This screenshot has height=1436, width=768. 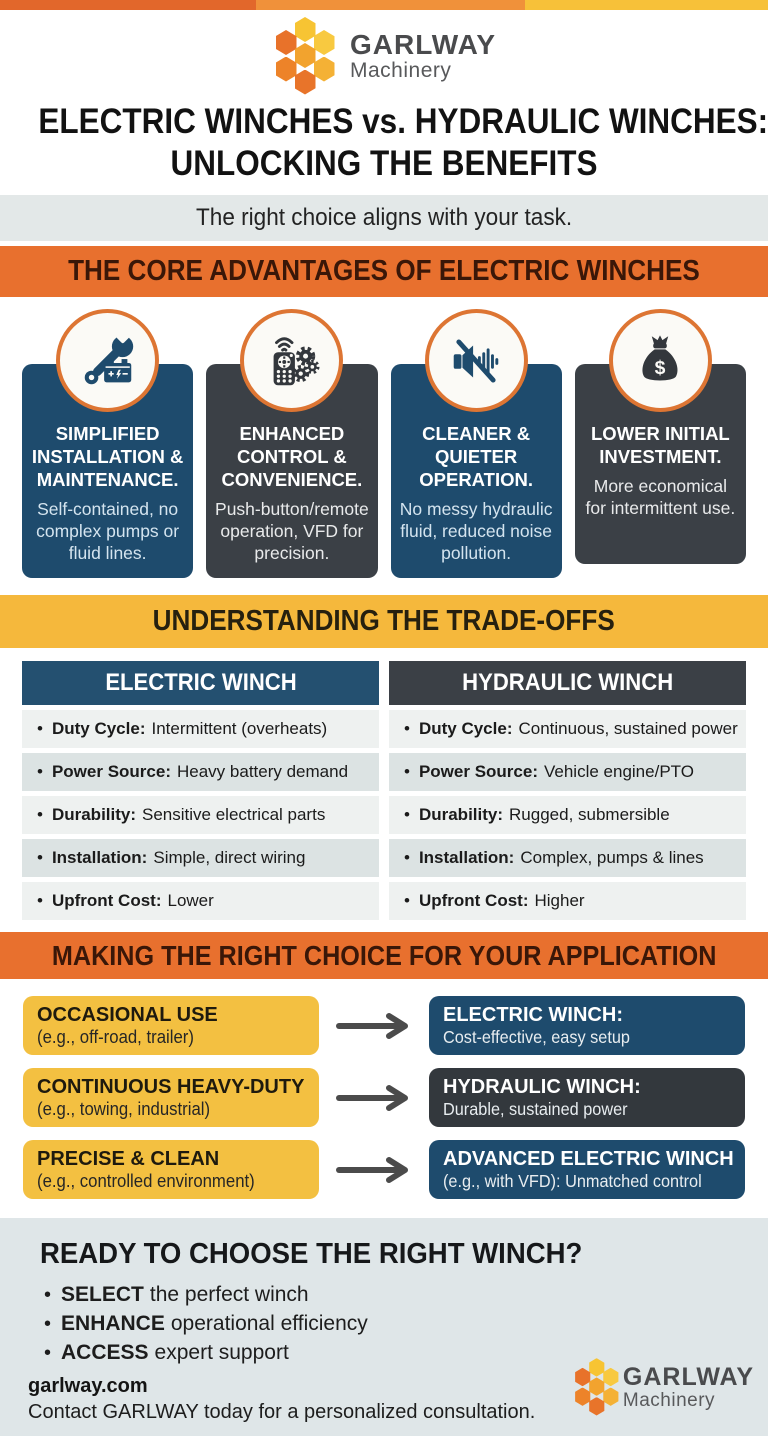 I want to click on table-row: • Durability: Sensitive electrical parts, so click(x=200, y=815).